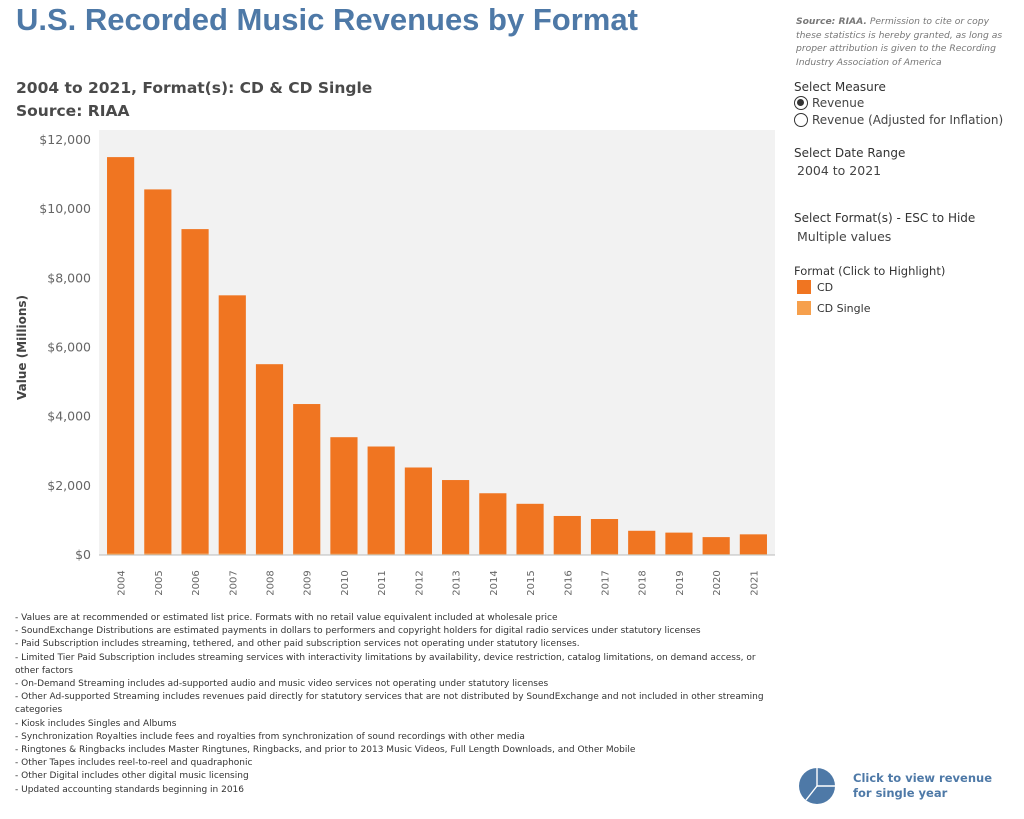 This screenshot has height=819, width=1024. Describe the element at coordinates (801, 120) in the screenshot. I see `radio-unselected-icon` at that location.